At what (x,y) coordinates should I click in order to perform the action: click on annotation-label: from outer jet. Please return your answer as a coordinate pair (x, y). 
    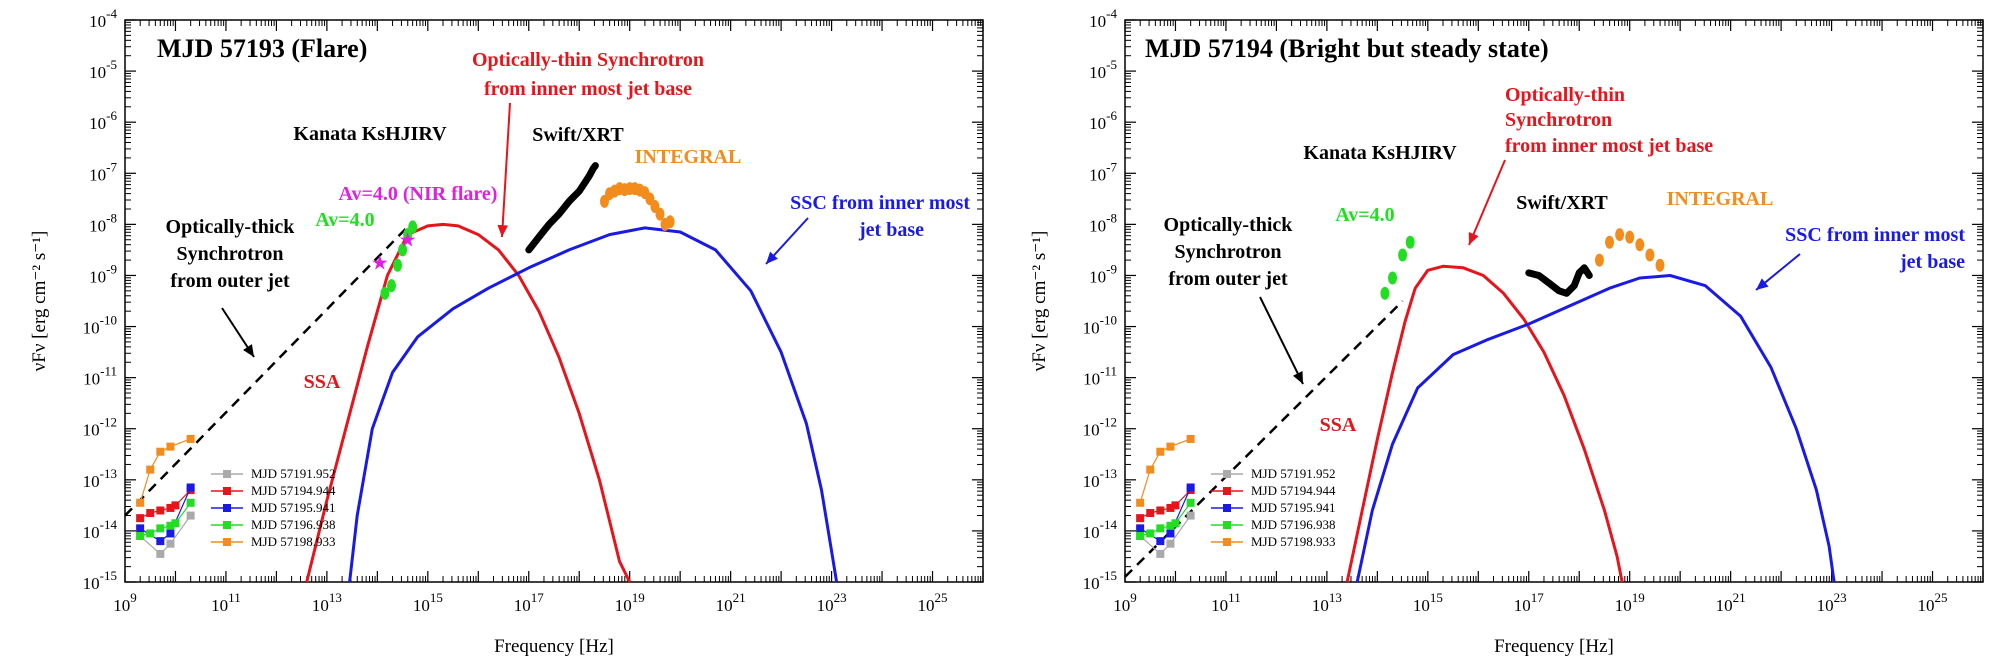
    Looking at the image, I should click on (230, 281).